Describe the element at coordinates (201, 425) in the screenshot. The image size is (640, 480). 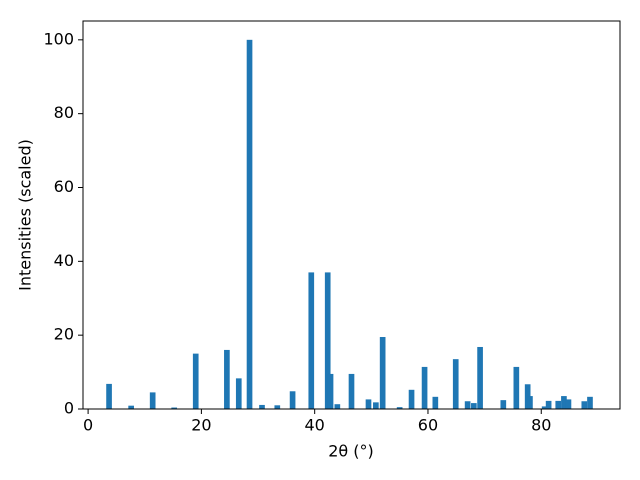
I see `x-tick-label: 20` at that location.